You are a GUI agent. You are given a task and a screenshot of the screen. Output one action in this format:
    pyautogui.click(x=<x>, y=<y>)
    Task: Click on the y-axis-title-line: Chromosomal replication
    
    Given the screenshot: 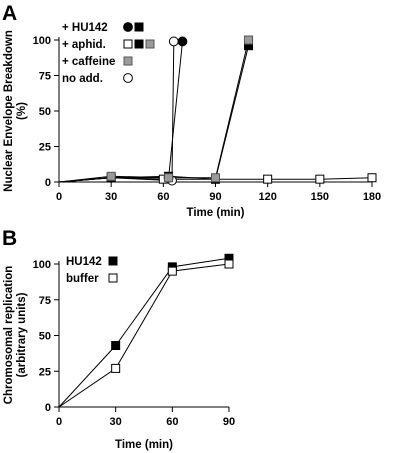 What is the action you would take?
    pyautogui.click(x=9, y=335)
    